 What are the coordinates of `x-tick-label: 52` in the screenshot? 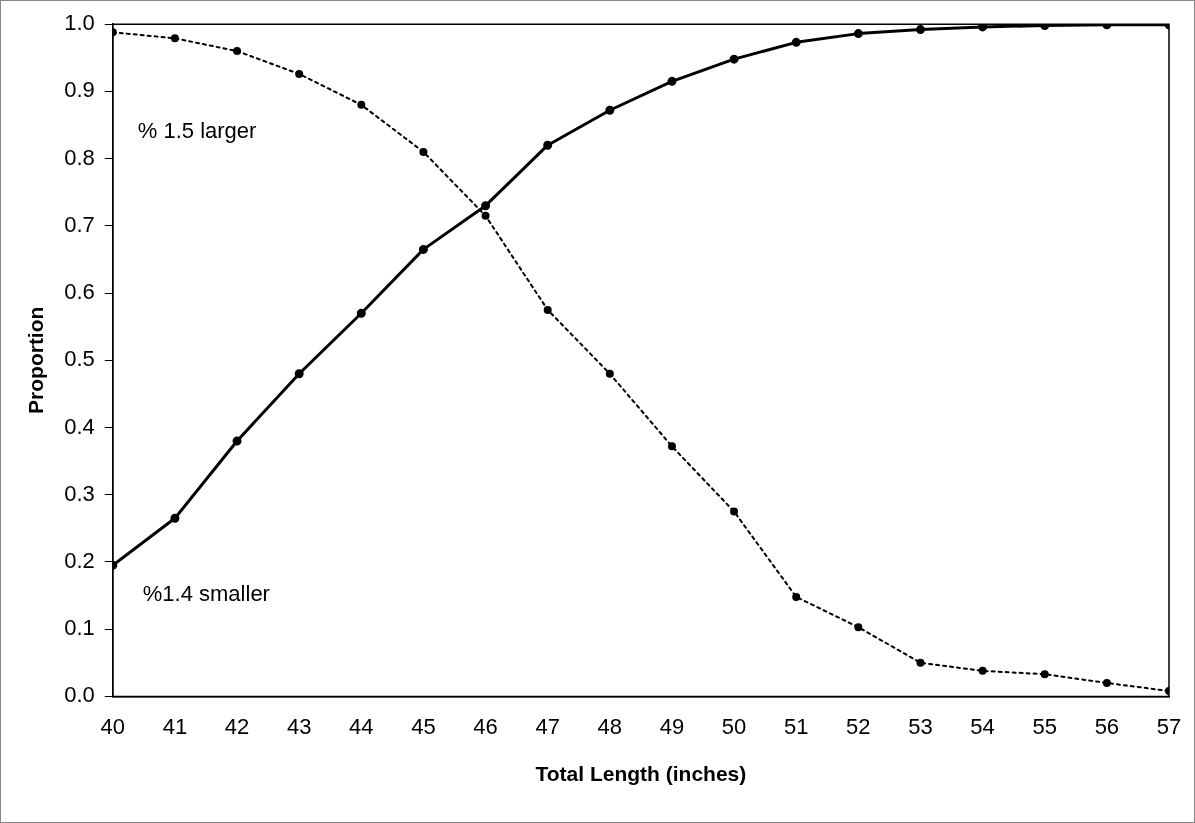 It's located at (858, 726).